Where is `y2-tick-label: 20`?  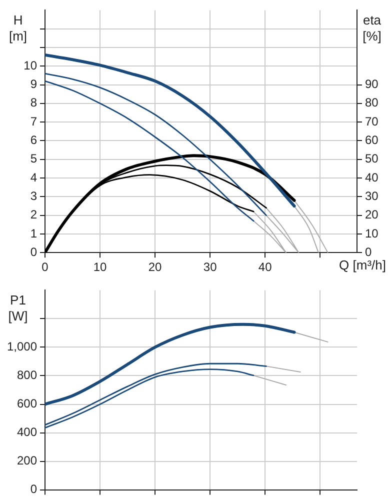 y2-tick-label: 20 is located at coordinates (372, 215).